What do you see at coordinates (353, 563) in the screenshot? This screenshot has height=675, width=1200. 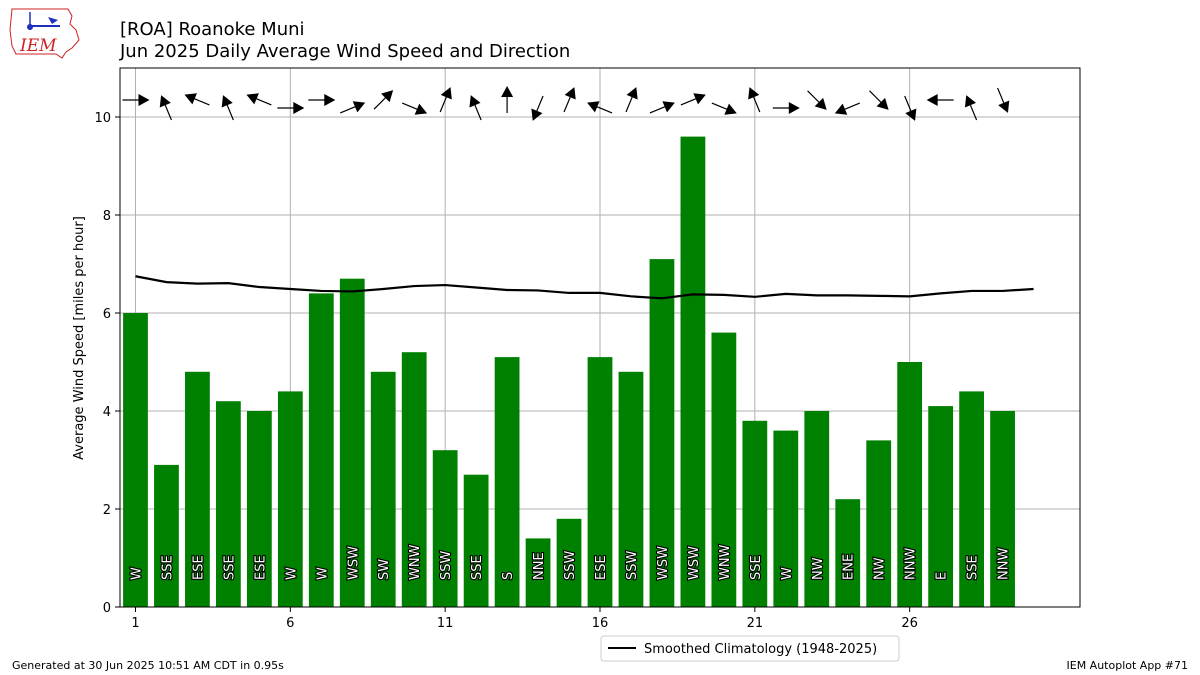 I see `direction-label-day-8: WSW` at bounding box center [353, 563].